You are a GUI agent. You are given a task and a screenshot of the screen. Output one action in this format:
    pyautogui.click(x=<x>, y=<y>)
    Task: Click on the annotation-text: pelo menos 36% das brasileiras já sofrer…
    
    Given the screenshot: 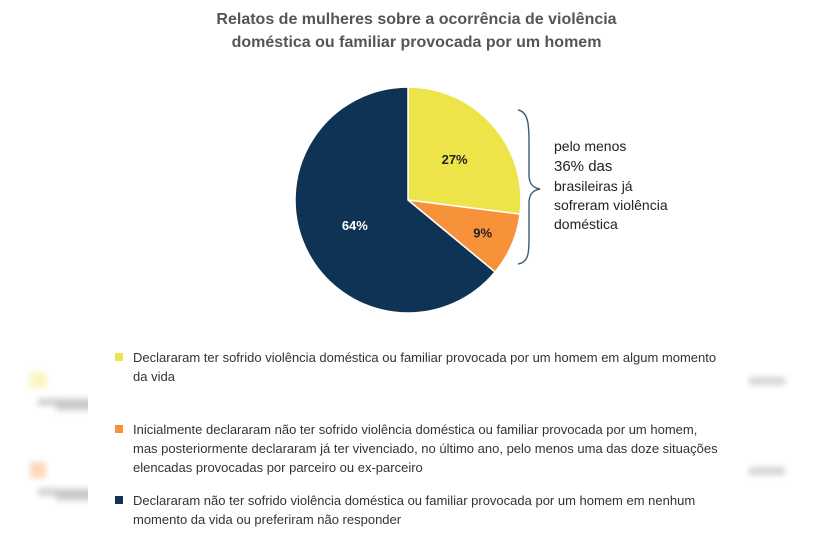 What is the action you would take?
    pyautogui.click(x=634, y=185)
    